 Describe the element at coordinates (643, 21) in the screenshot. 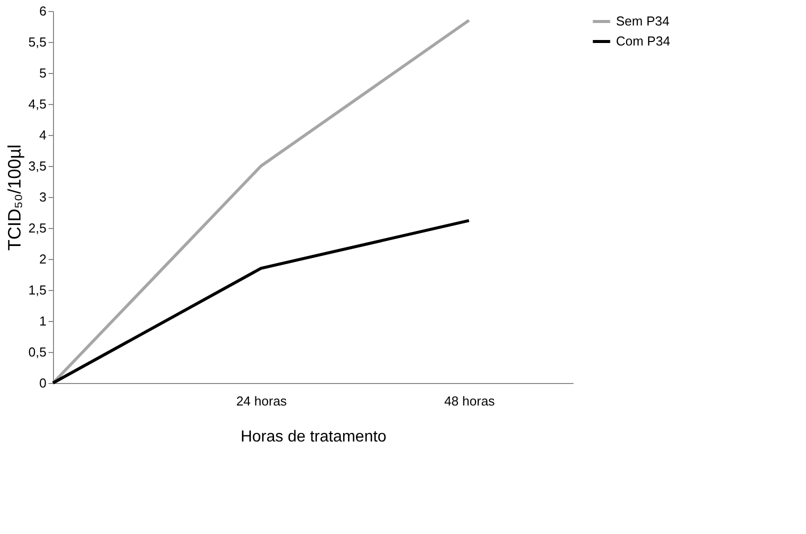

I see `legend-label: Sem P34` at that location.